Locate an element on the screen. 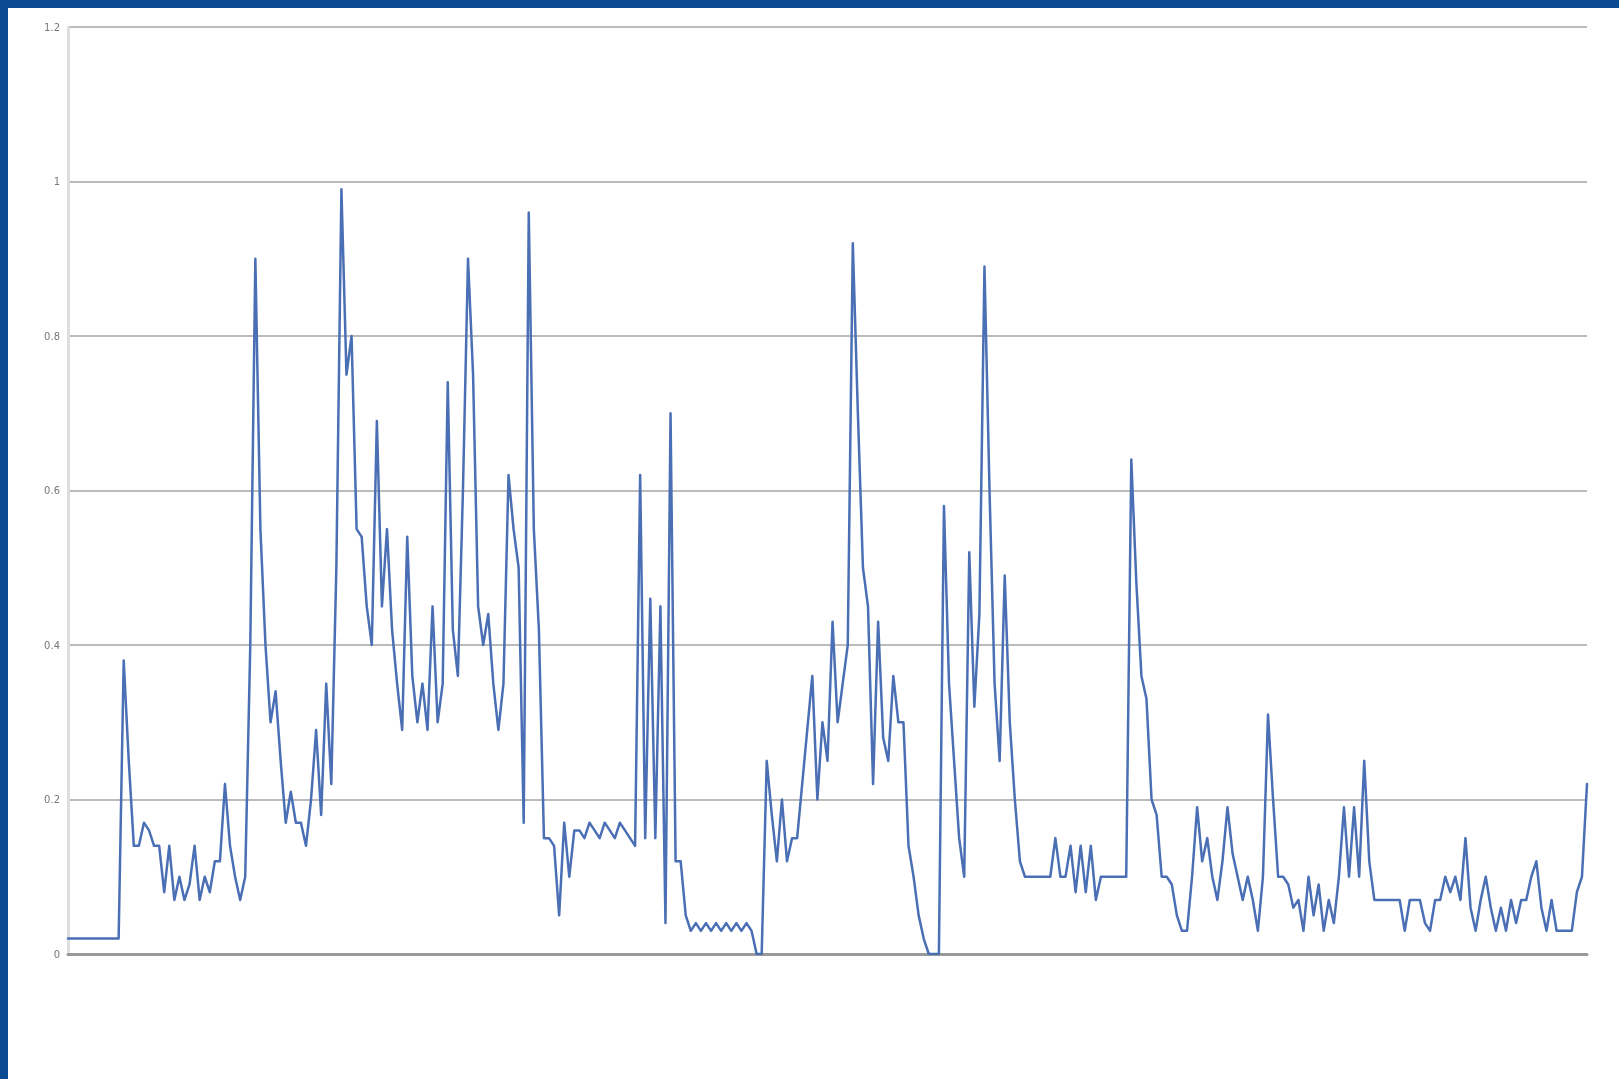  y-tick-label: 0.4 is located at coordinates (52, 645).